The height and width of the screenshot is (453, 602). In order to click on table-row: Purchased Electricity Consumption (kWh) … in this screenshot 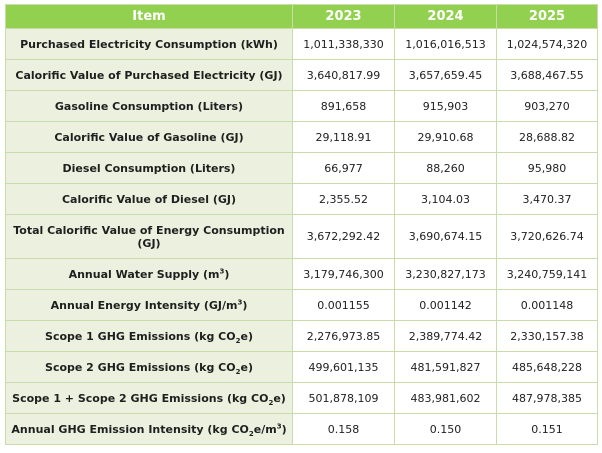, I will do `click(301, 44)`.